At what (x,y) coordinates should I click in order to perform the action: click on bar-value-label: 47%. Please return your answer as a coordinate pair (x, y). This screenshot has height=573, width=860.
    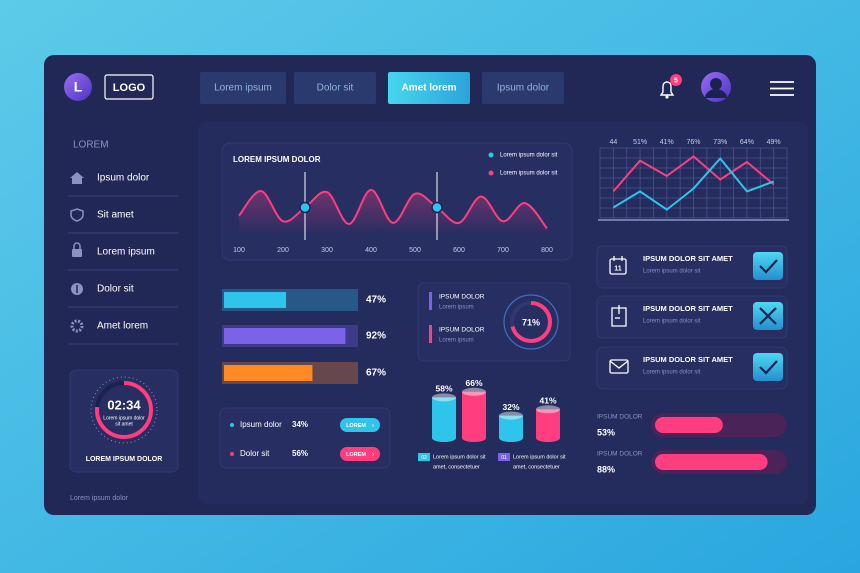
    Looking at the image, I should click on (376, 300).